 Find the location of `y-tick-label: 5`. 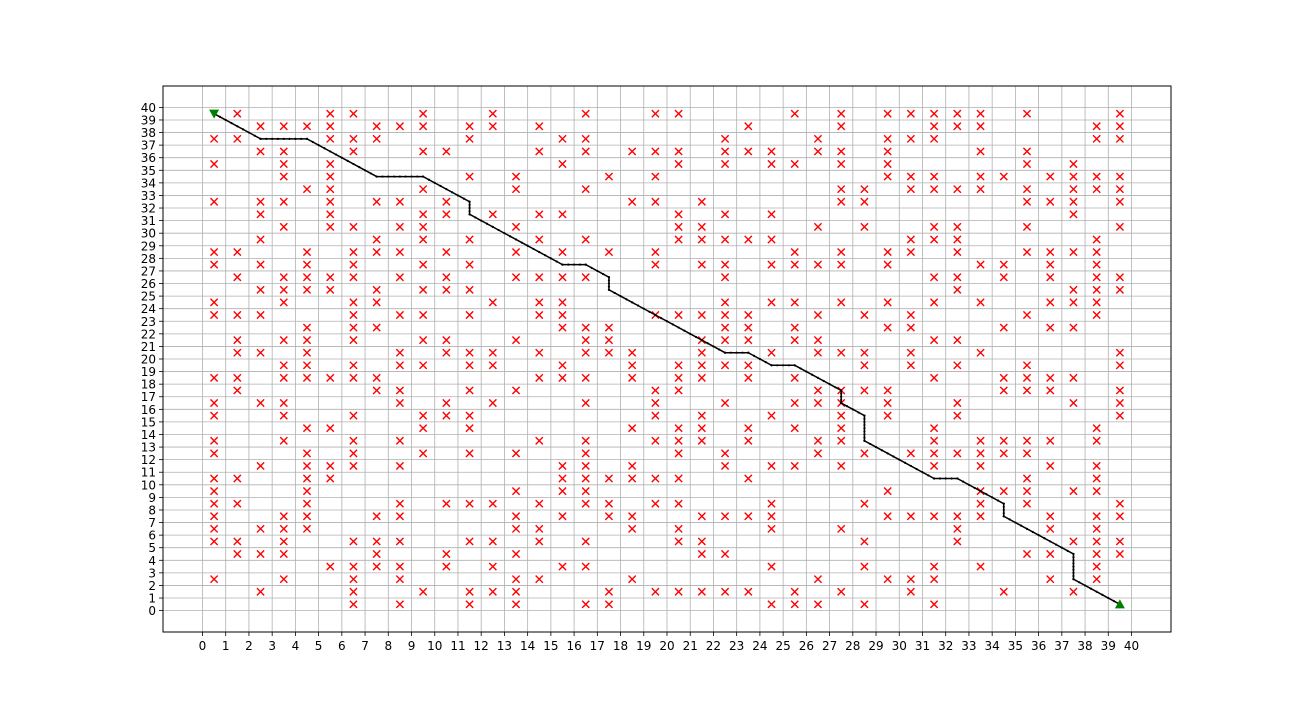

y-tick-label: 5 is located at coordinates (152, 548).